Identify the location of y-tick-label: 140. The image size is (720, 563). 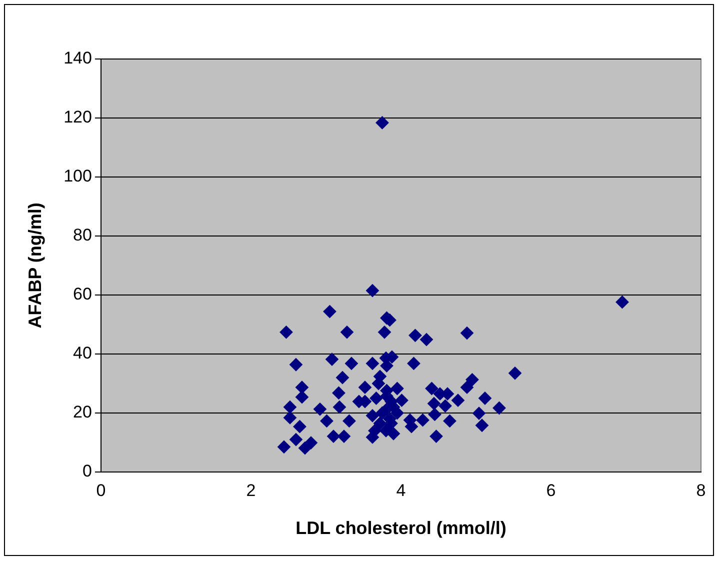
(78, 58).